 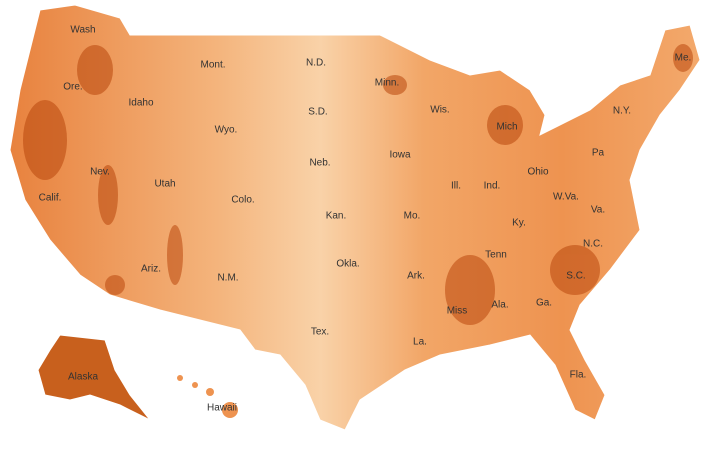 What do you see at coordinates (683, 58) in the screenshot?
I see `state-label: Me.` at bounding box center [683, 58].